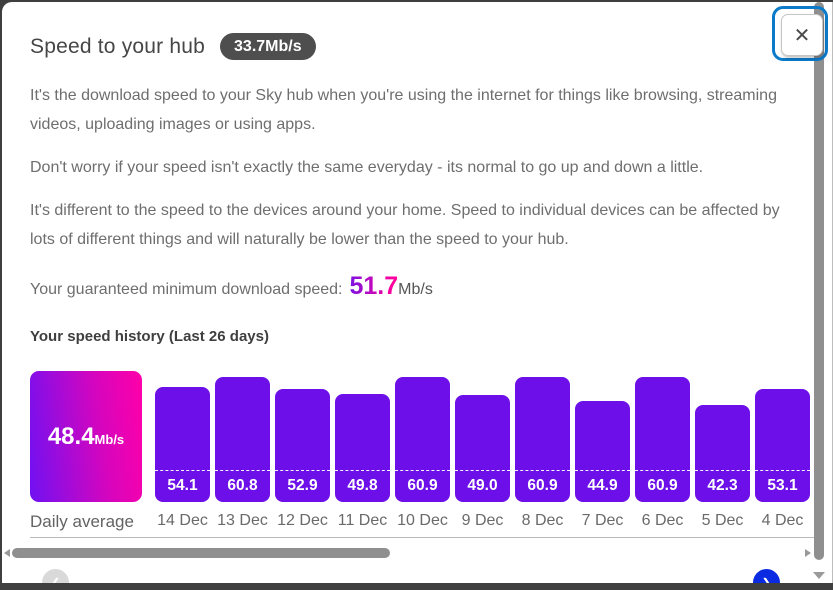 The height and width of the screenshot is (590, 833). I want to click on bar-value-label: 52.9, so click(302, 485).